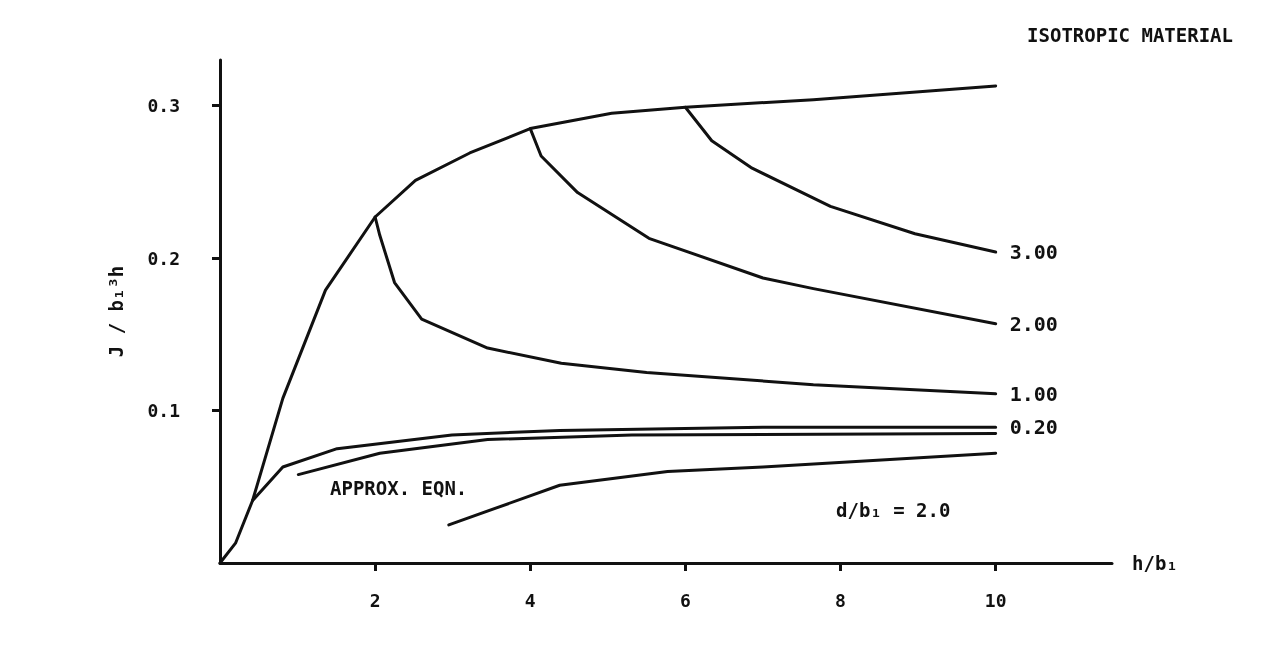 The height and width of the screenshot is (645, 1268). Describe the element at coordinates (1033, 323) in the screenshot. I see `series-label: 2.00` at that location.